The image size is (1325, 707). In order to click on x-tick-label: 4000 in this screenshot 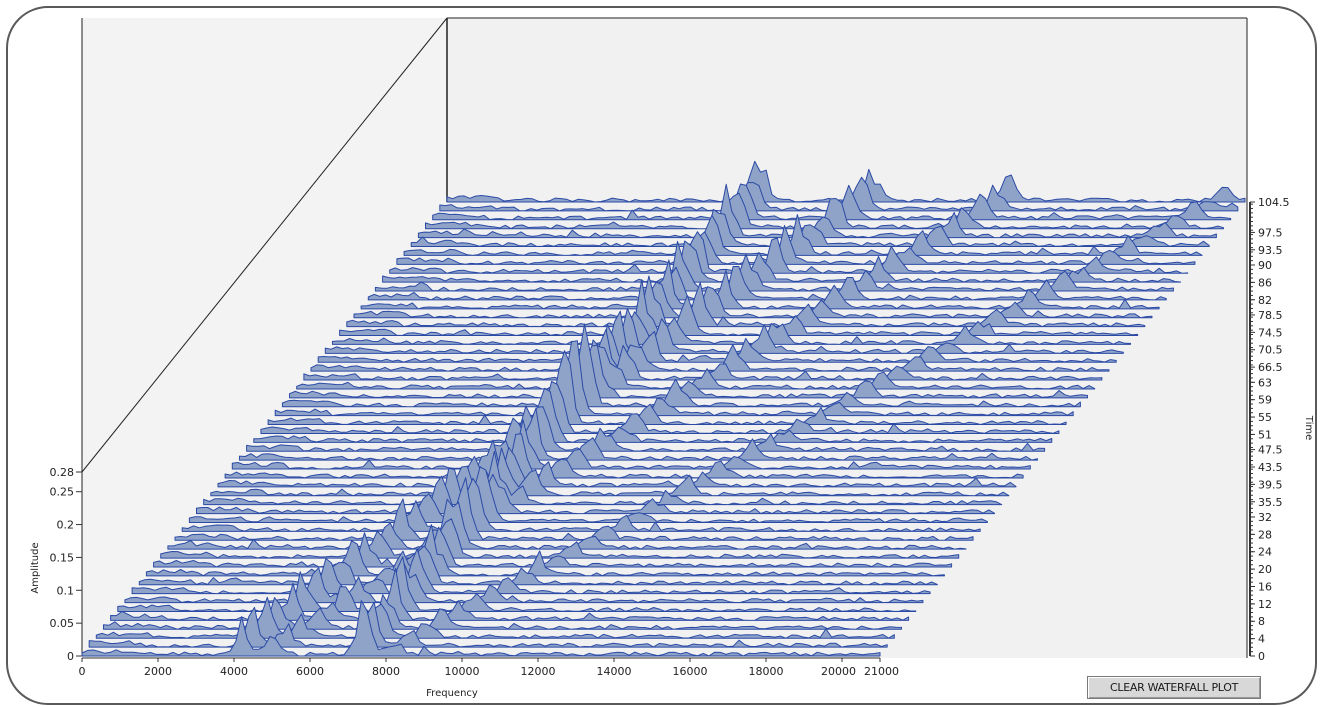, I will do `click(234, 671)`.